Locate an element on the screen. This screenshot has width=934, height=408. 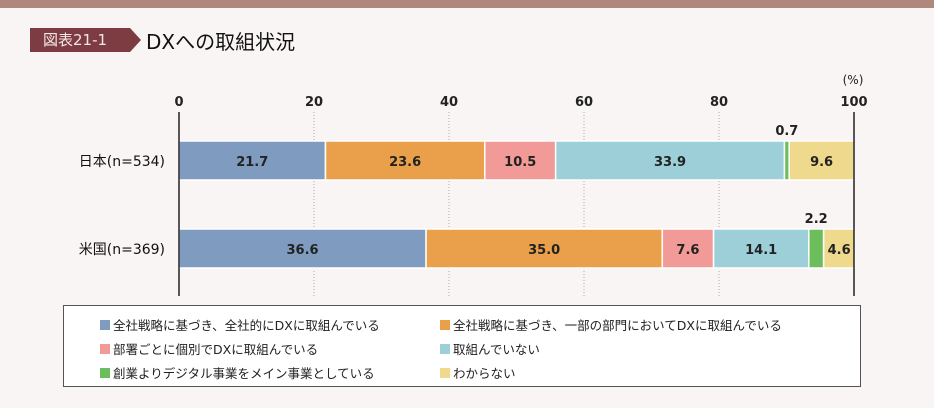
x-tick-label: 80 is located at coordinates (719, 102).